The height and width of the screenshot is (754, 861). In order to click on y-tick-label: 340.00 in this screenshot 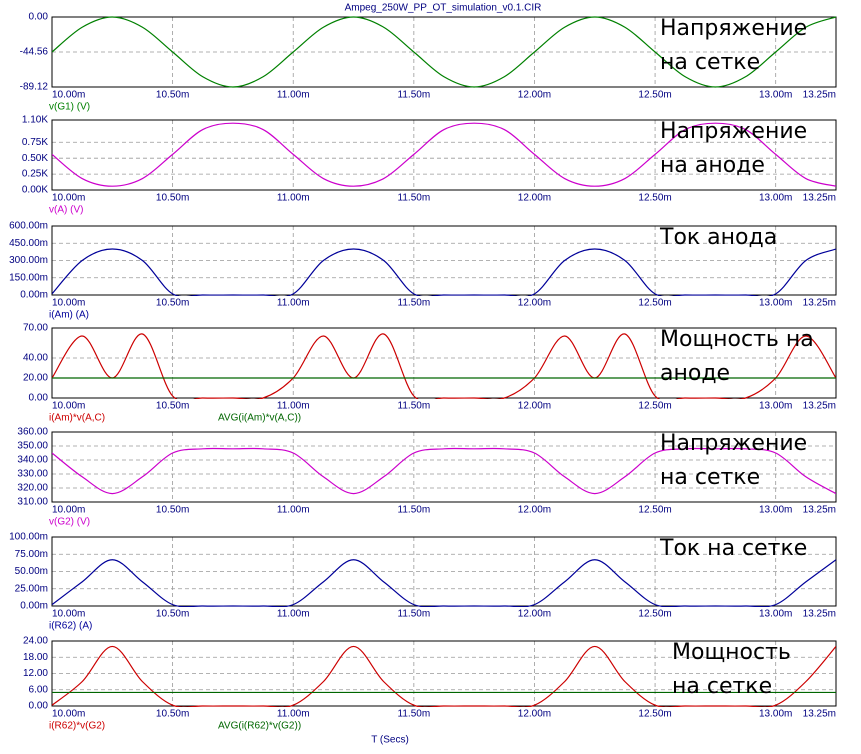, I will do `click(32, 460)`.